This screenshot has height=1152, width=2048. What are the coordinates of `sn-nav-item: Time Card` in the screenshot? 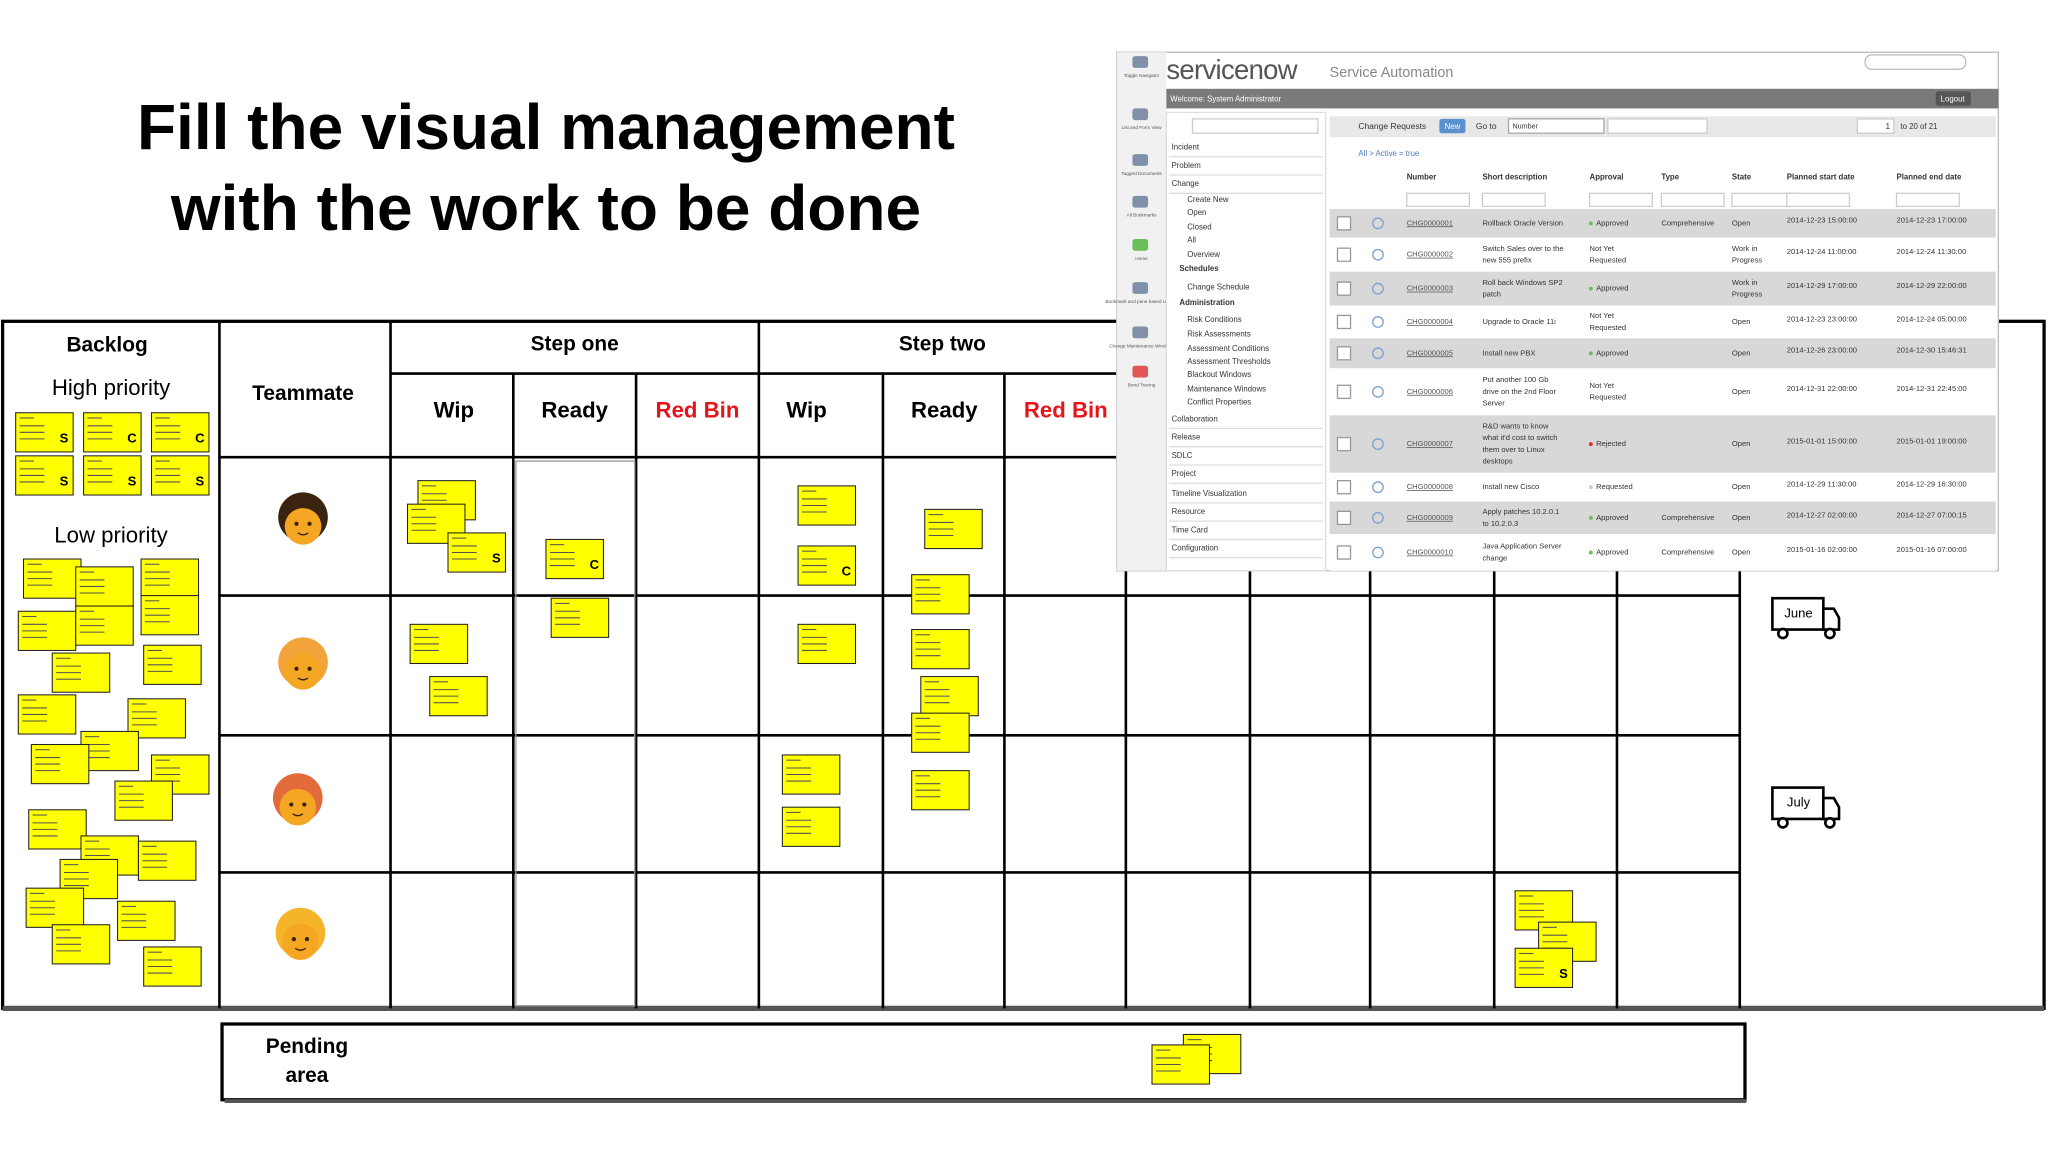 It's located at (1190, 529).